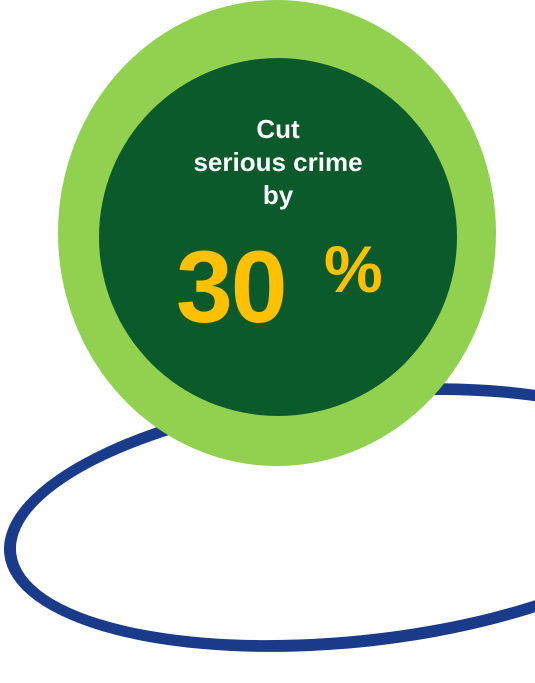 Image resolution: width=535 pixels, height=683 pixels. I want to click on stat-unit: %, so click(353, 269).